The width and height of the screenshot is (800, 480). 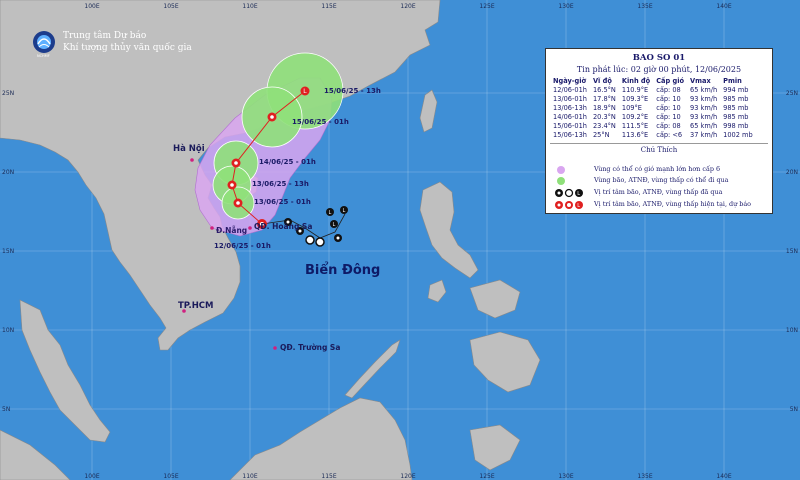 I want to click on luzon-island, so click(x=449, y=230).